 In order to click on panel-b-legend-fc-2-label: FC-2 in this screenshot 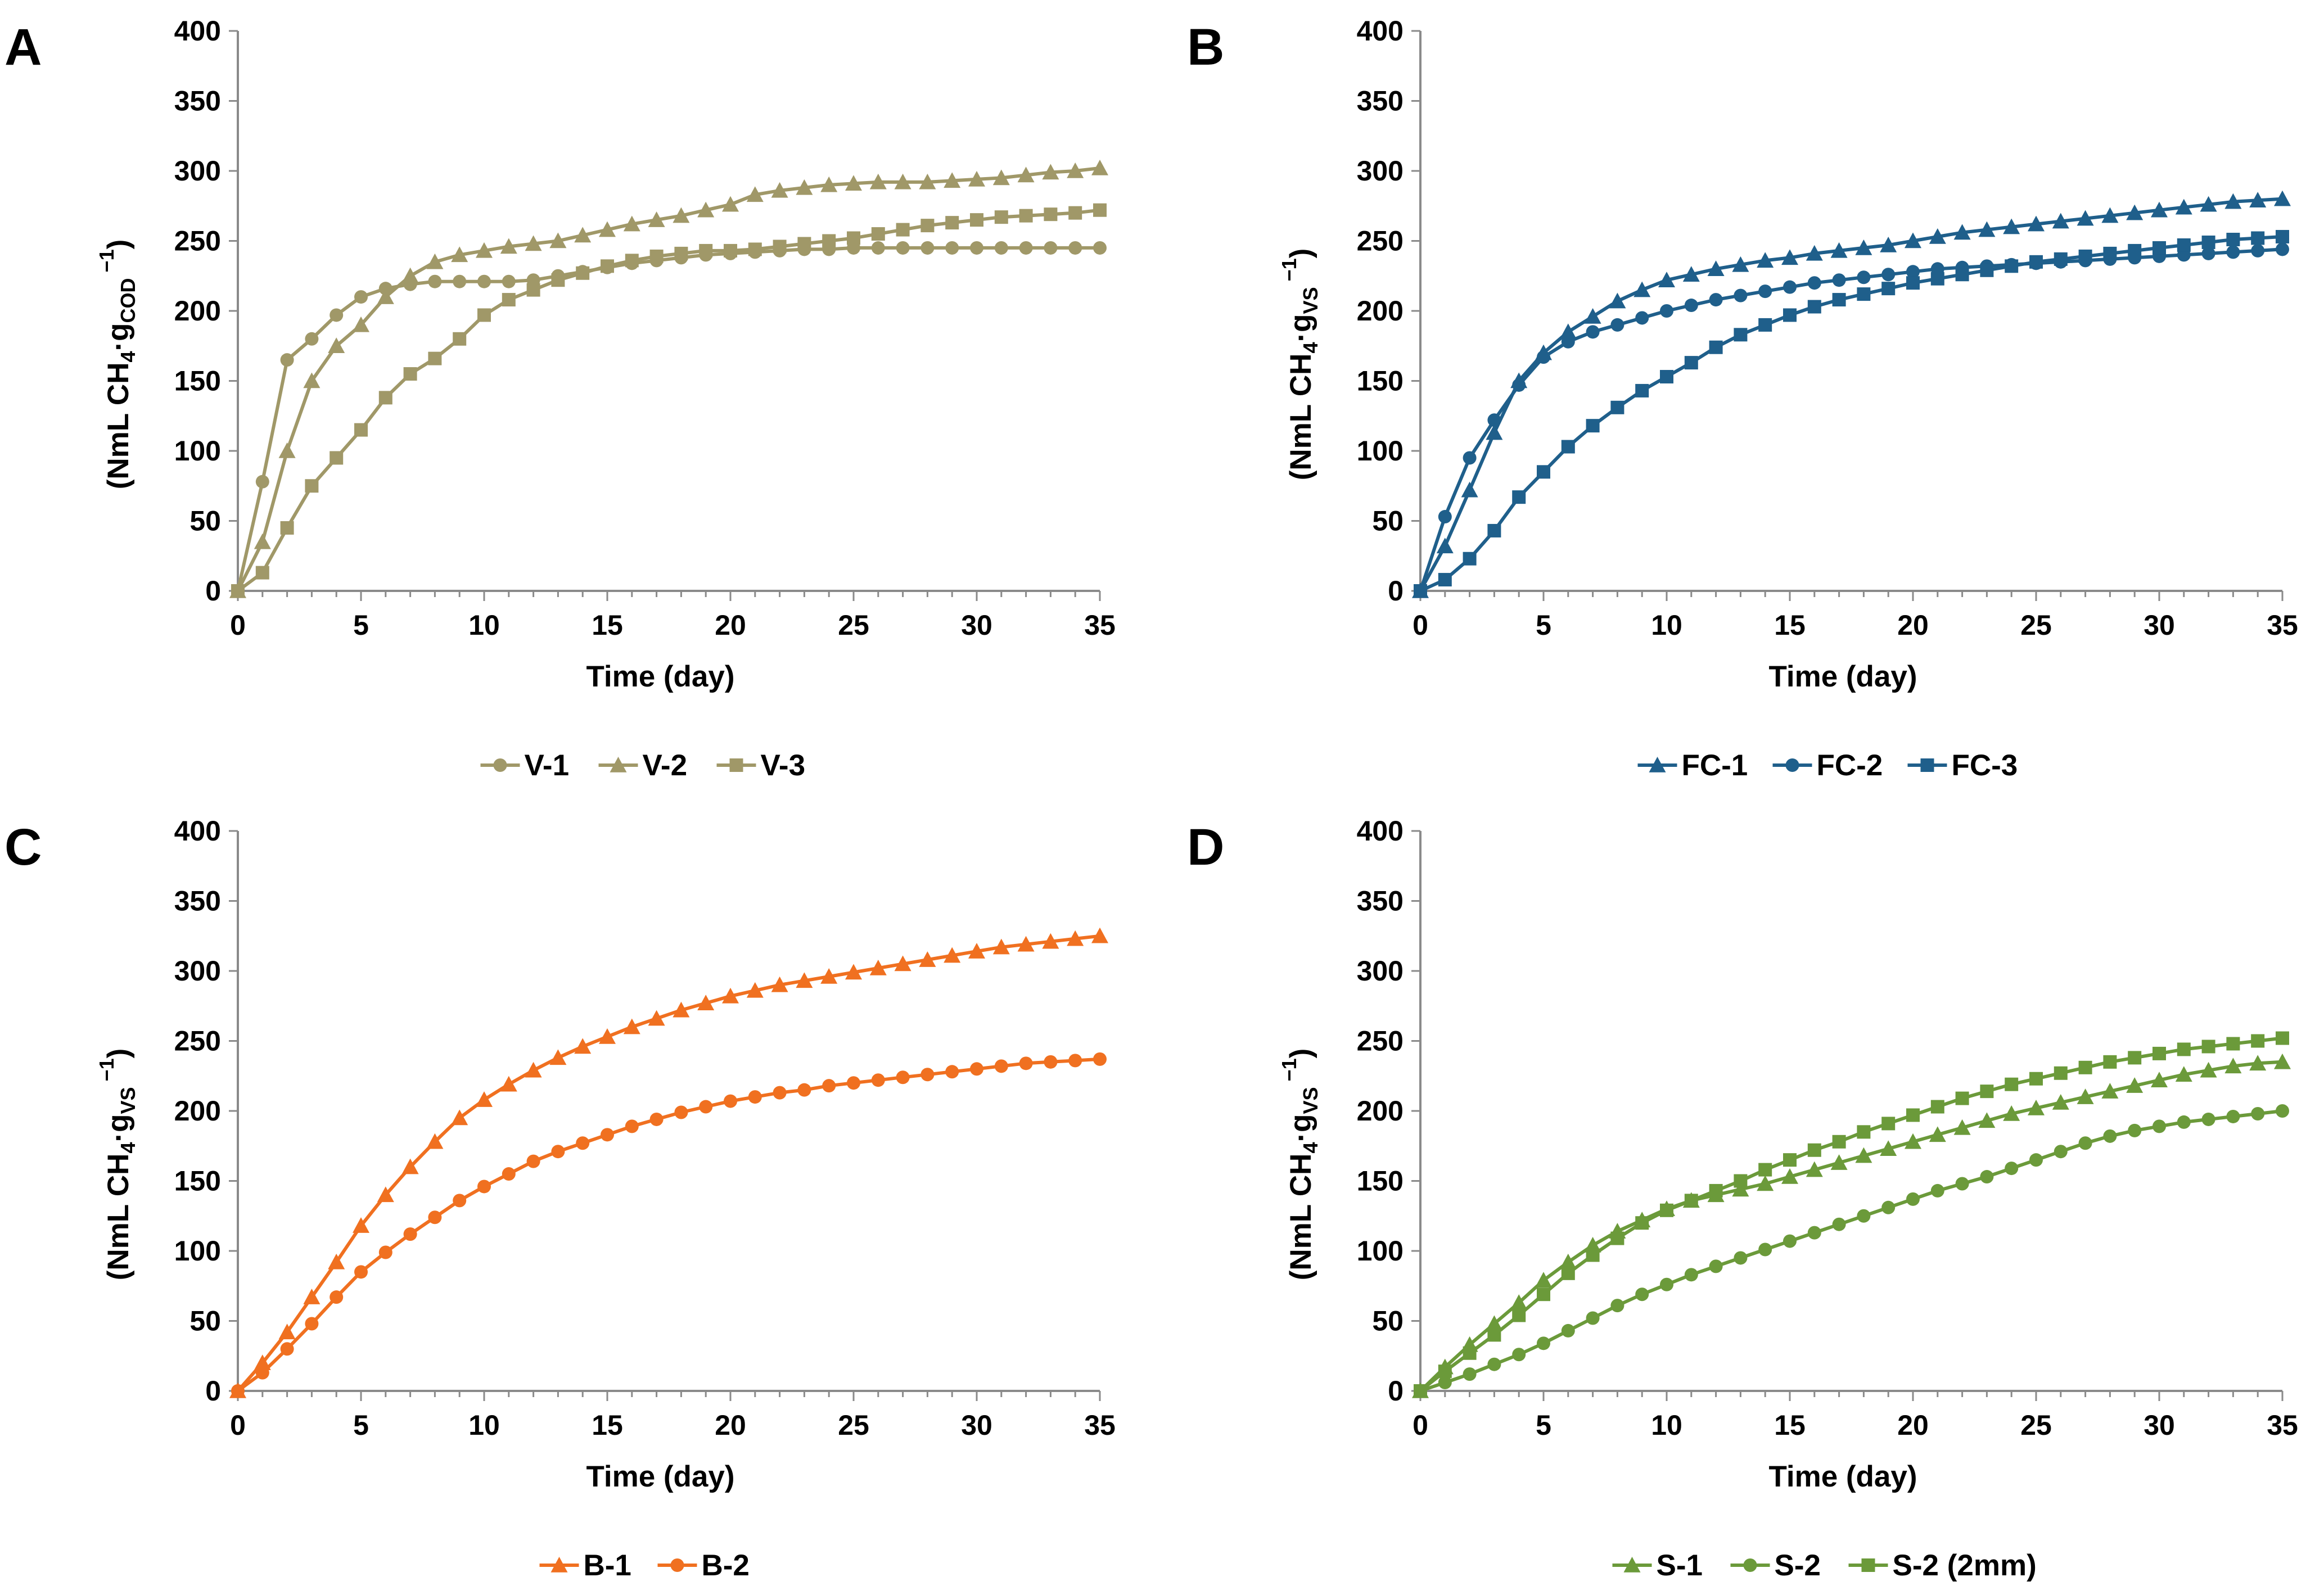, I will do `click(1850, 765)`.